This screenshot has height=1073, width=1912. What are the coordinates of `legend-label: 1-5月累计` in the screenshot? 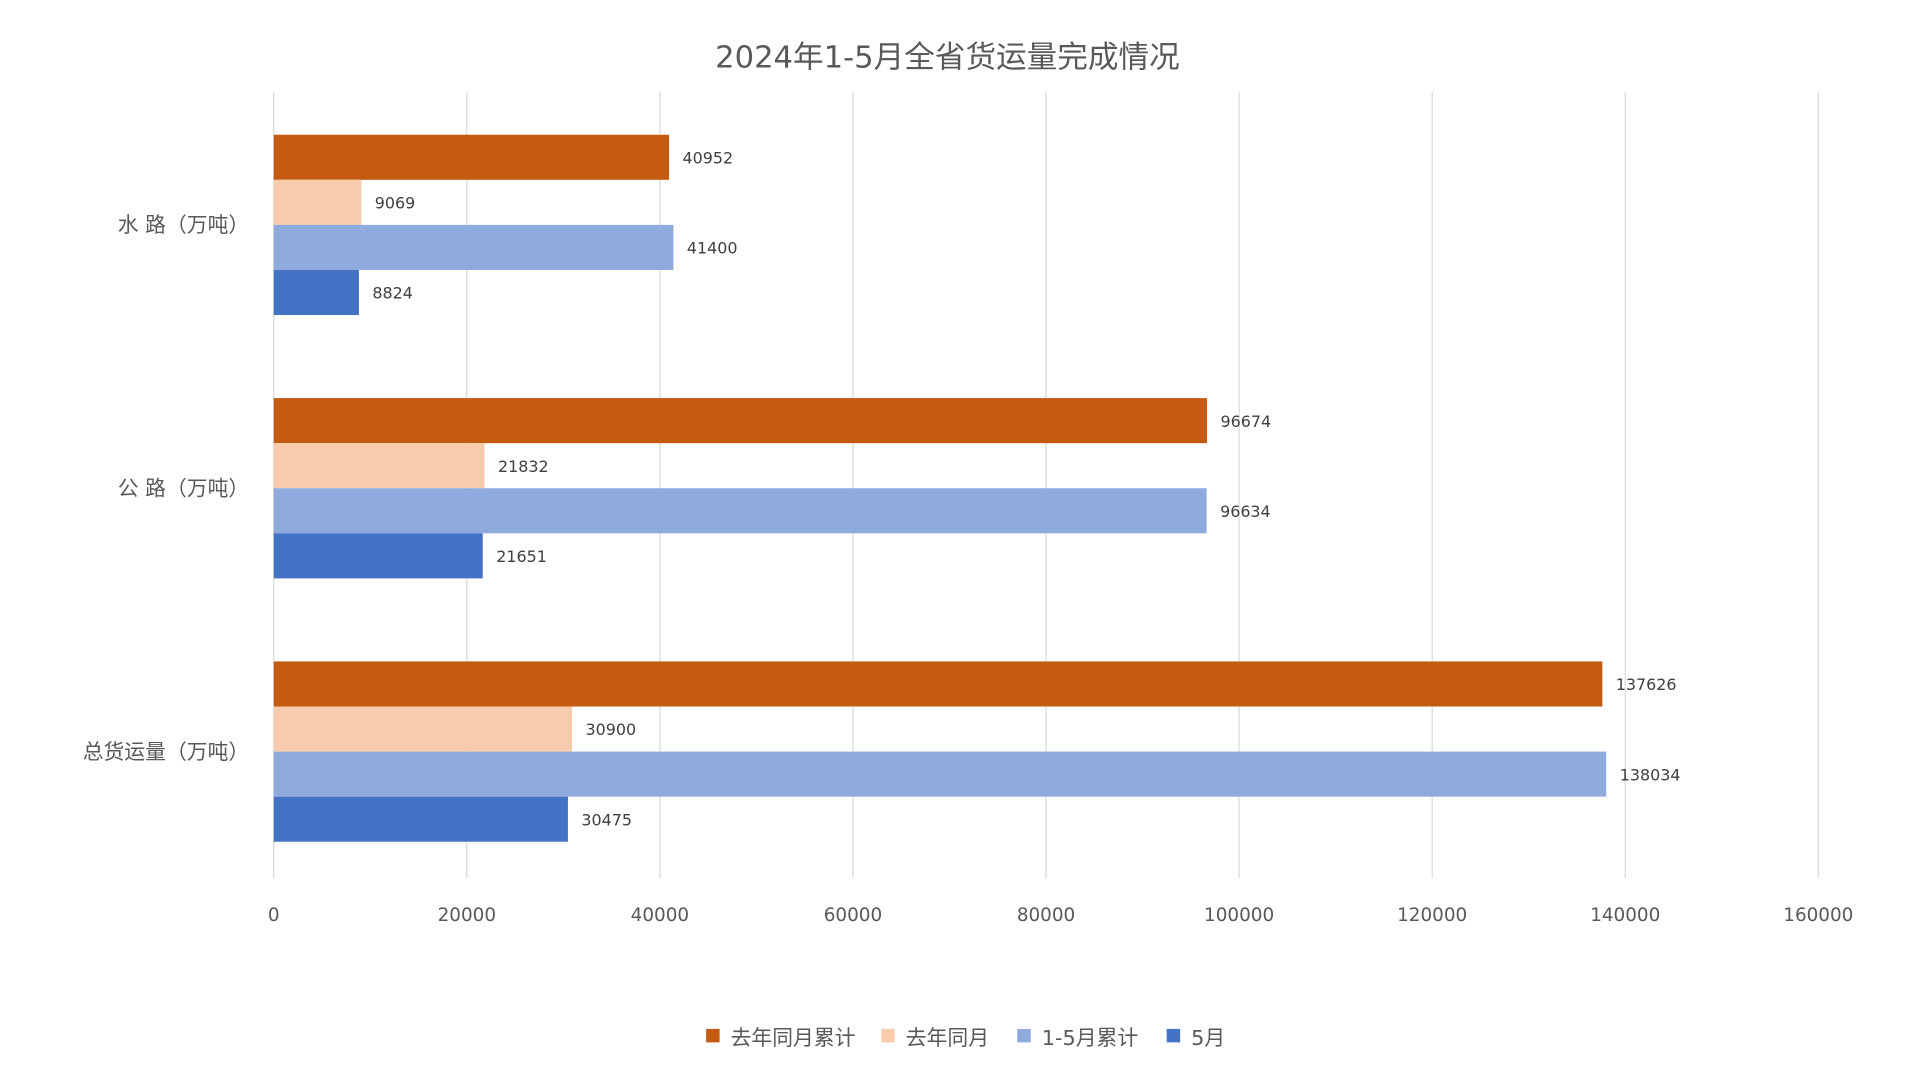 It's located at (1090, 1038).